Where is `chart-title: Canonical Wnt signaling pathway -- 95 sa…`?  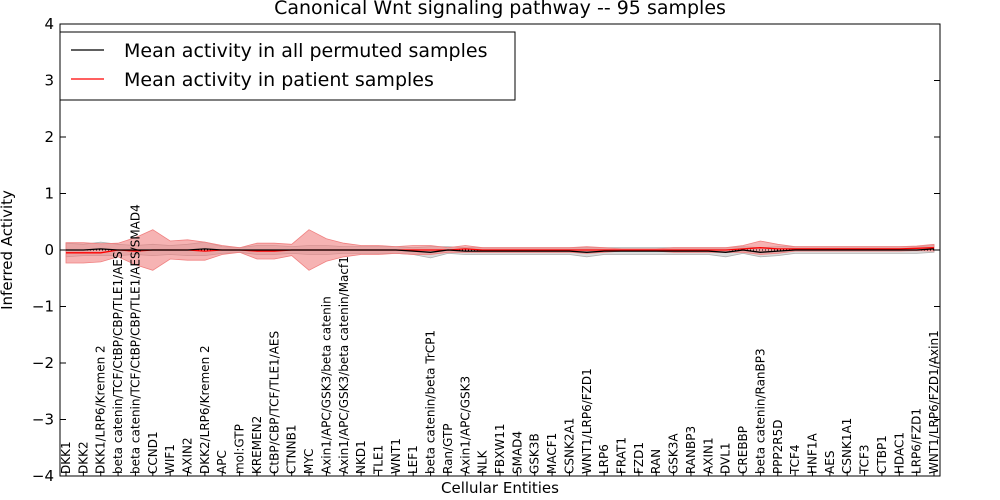 chart-title: Canonical Wnt signaling pathway -- 95 sa… is located at coordinates (500, 9).